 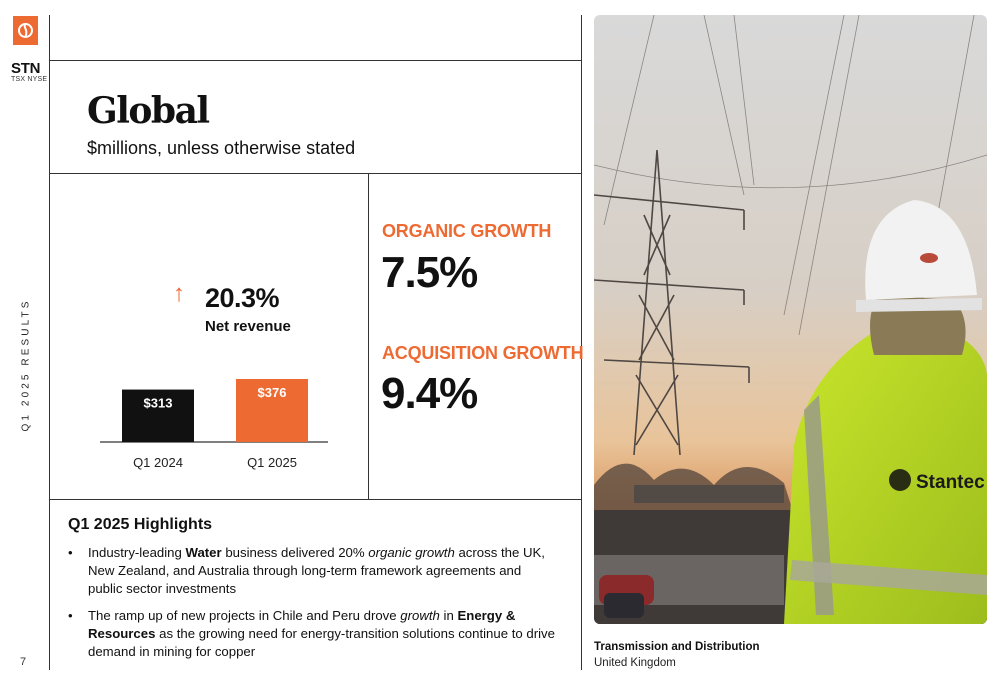 What do you see at coordinates (158, 403) in the screenshot?
I see `bar-value-label: $313` at bounding box center [158, 403].